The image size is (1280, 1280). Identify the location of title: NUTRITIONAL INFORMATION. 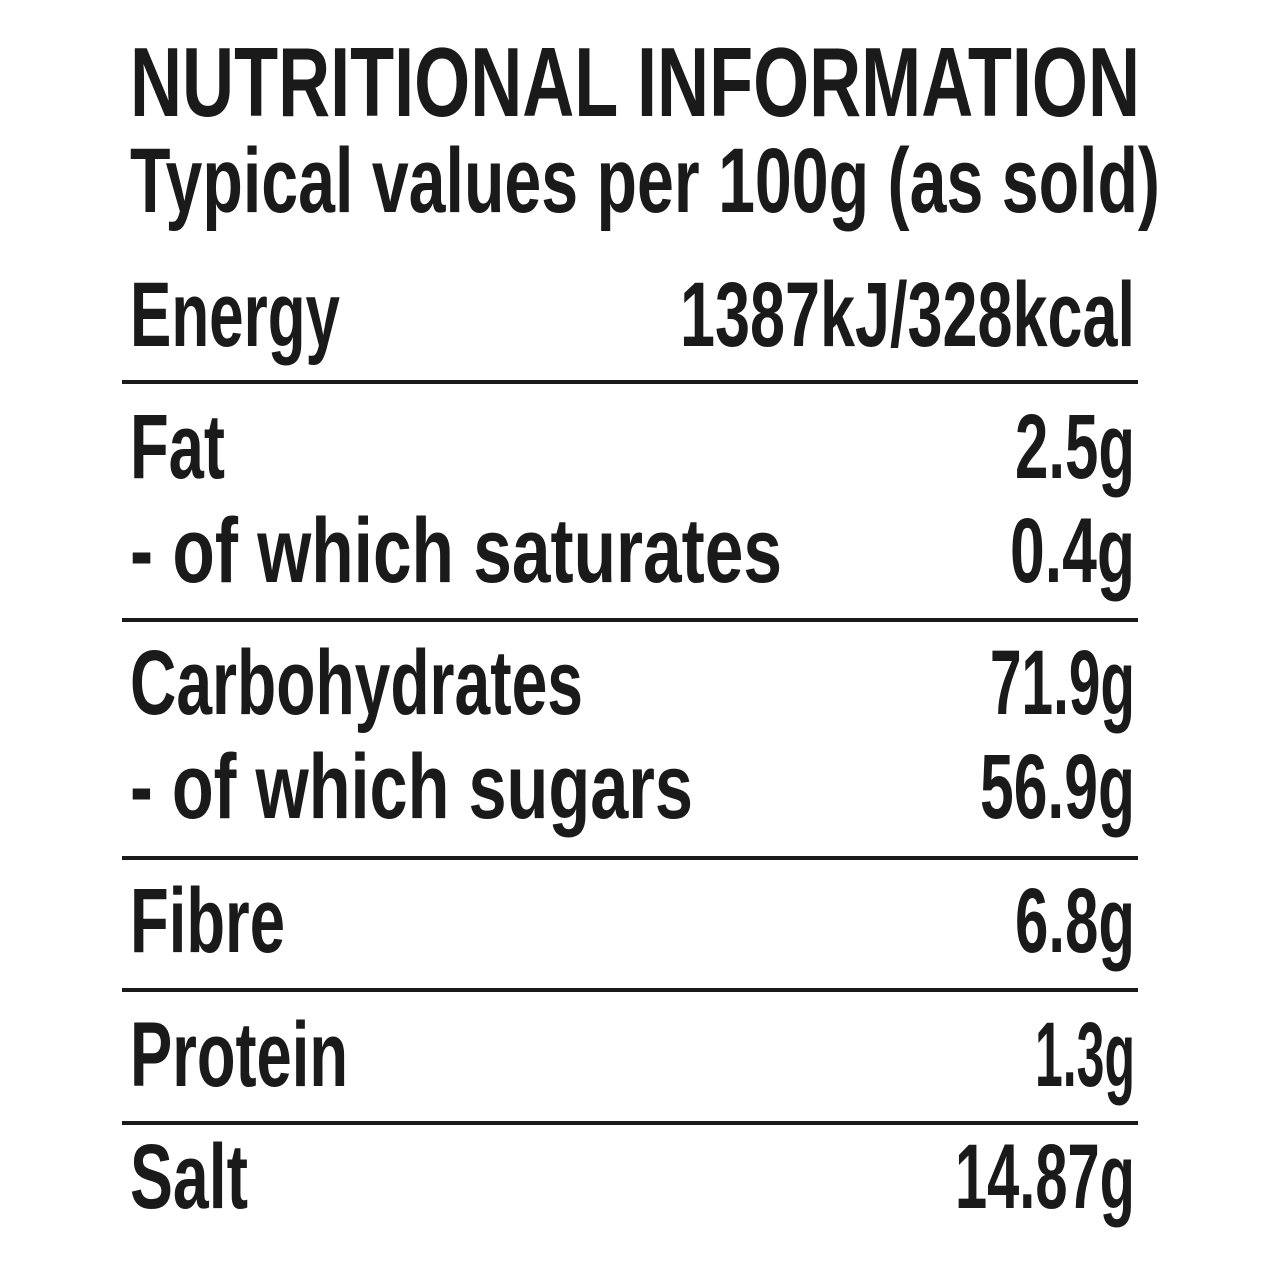
(635, 82).